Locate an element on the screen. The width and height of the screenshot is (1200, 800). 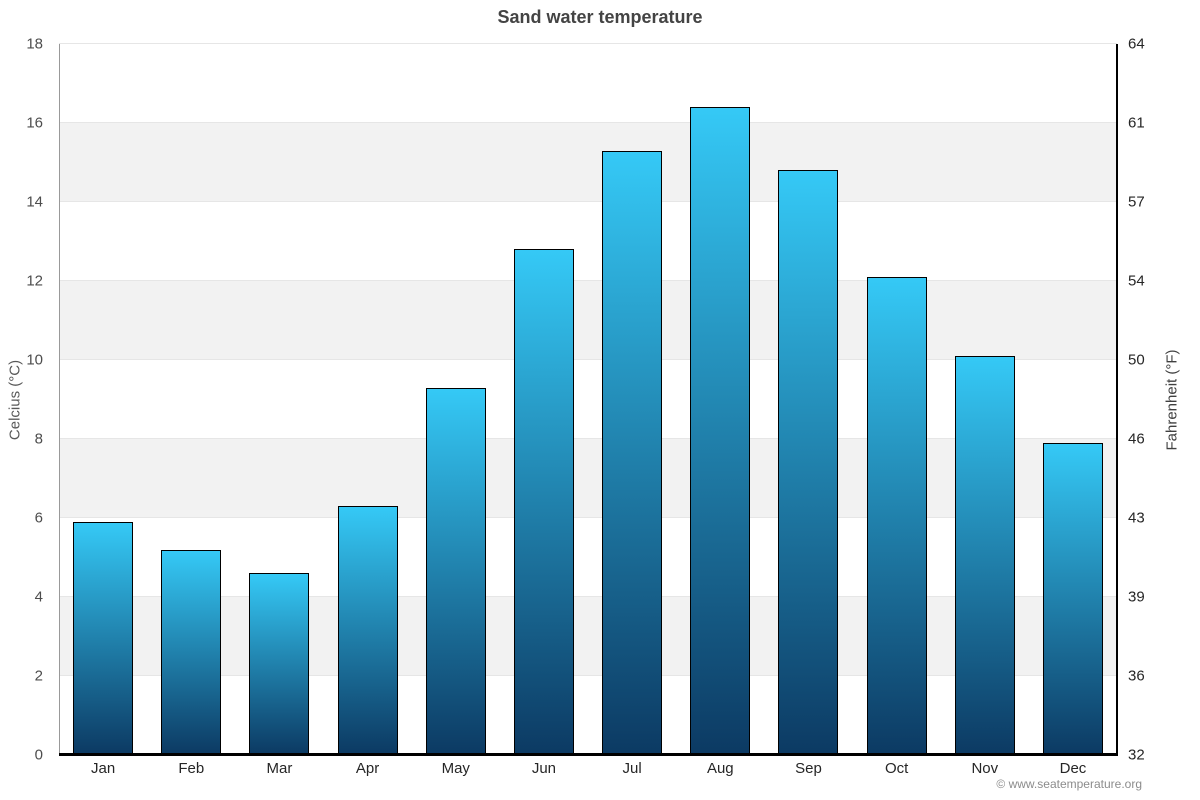
ytick-fahrenheit-64: 64 is located at coordinates (1136, 44).